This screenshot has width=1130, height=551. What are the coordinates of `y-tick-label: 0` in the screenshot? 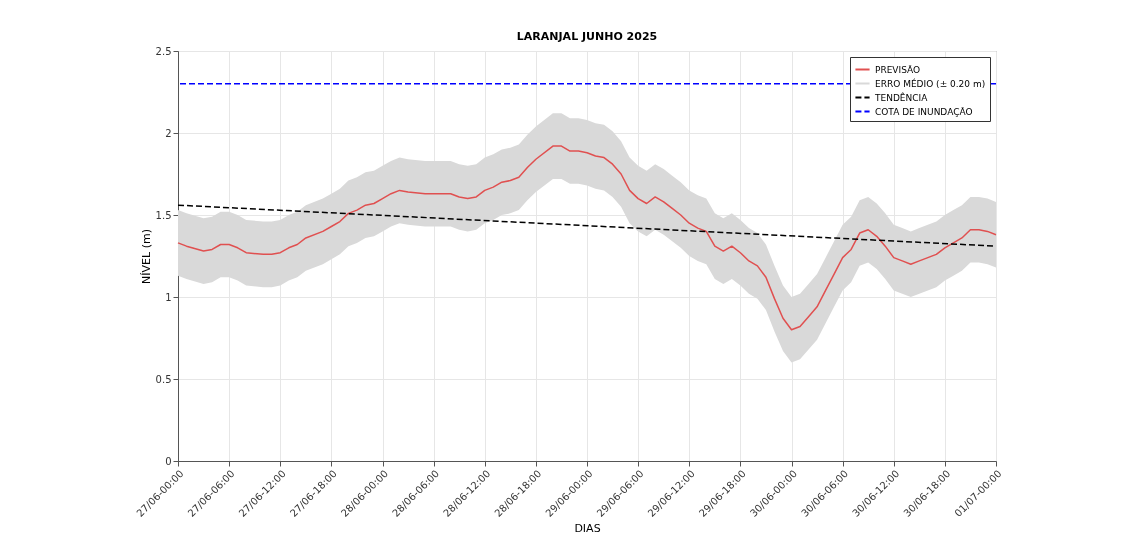 It's located at (168, 461).